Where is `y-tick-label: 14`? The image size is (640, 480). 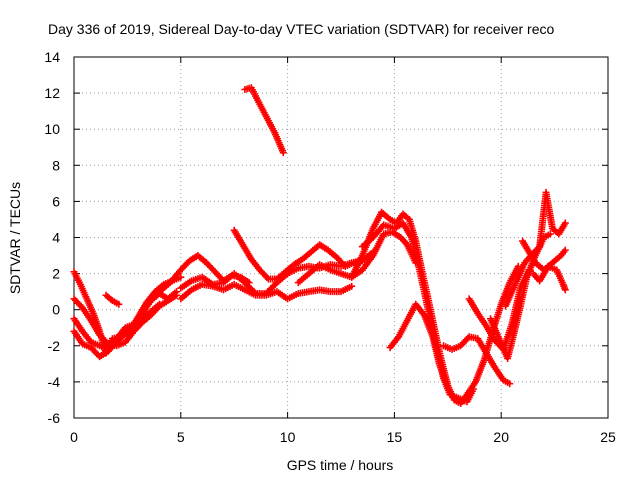
y-tick-label: 14 is located at coordinates (52, 57).